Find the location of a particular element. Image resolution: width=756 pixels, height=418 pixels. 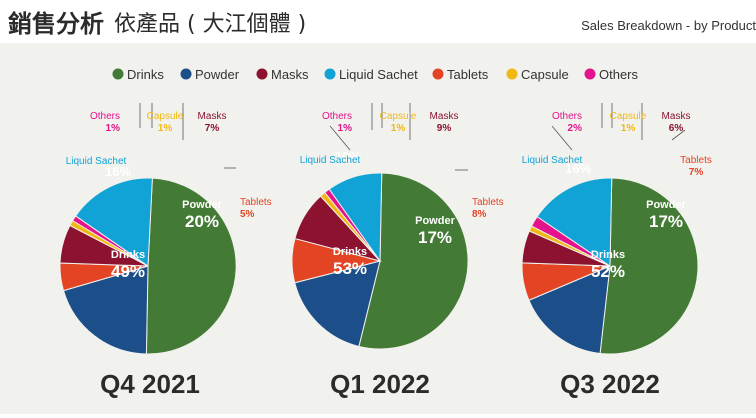

data-label-drinks: 52% is located at coordinates (608, 271).